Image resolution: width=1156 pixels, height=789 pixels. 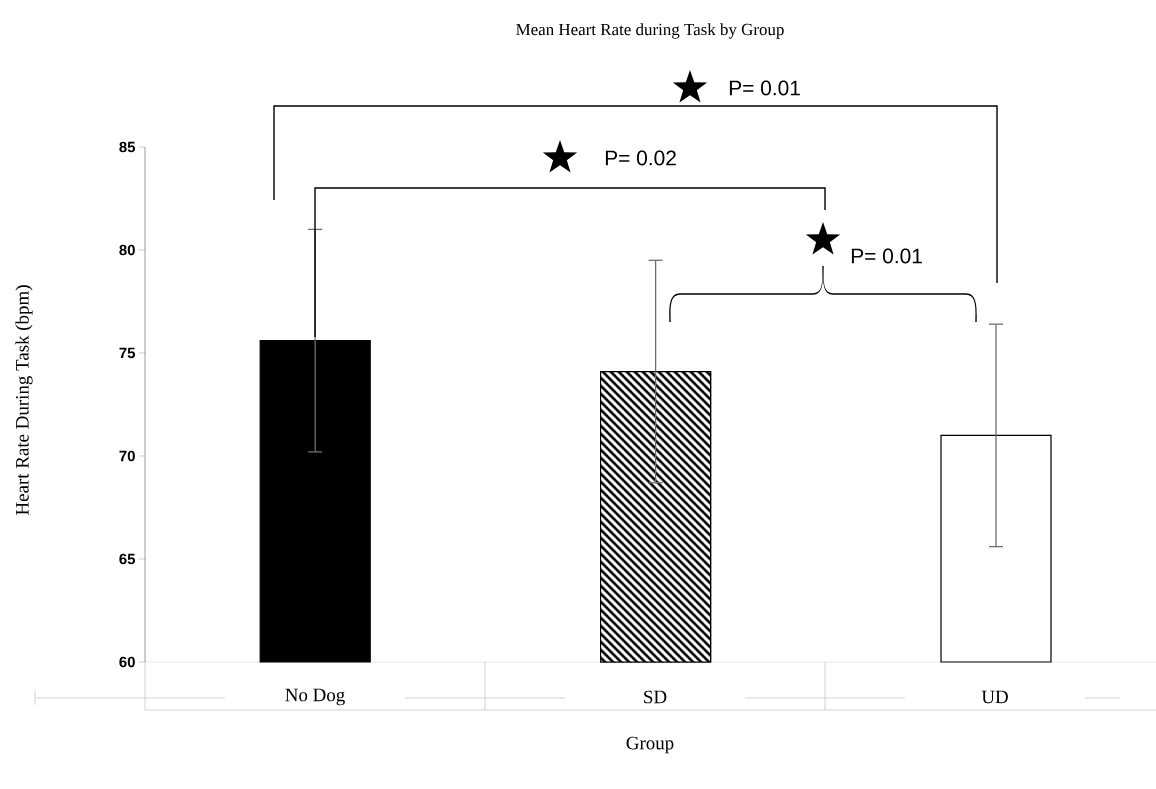 I want to click on y-tick-label: 80, so click(x=127, y=250).